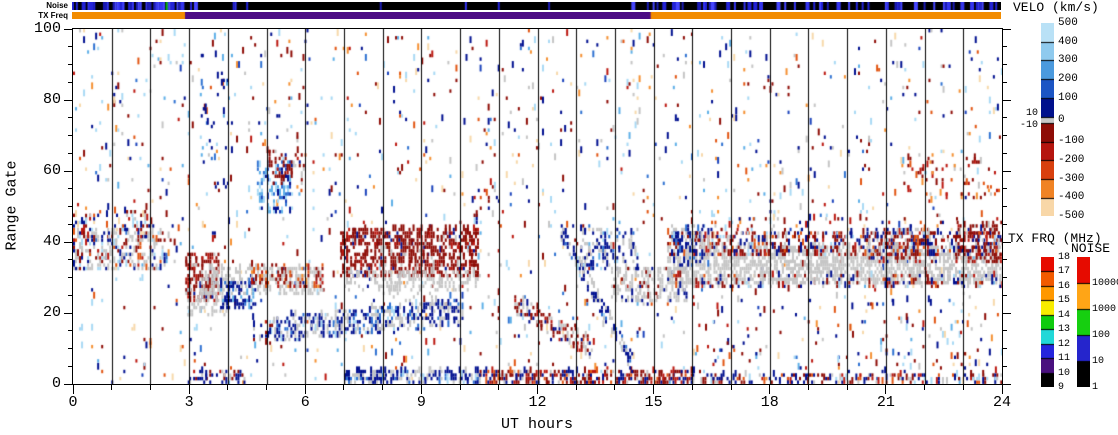 The image size is (1118, 435). What do you see at coordinates (1068, 41) in the screenshot?
I see `velo-colorbar-label: 400` at bounding box center [1068, 41].